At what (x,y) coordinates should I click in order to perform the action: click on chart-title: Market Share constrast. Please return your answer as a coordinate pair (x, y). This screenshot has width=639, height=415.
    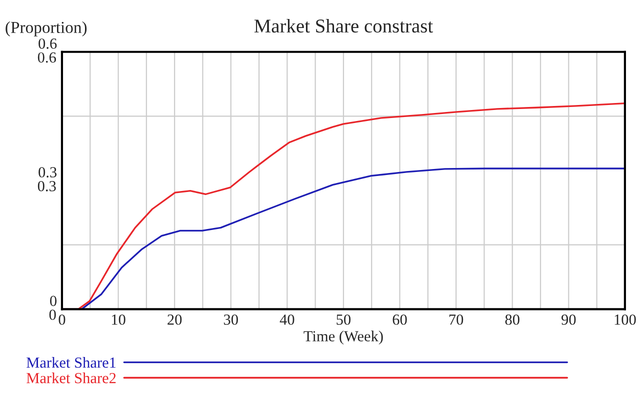
    Looking at the image, I should click on (343, 25).